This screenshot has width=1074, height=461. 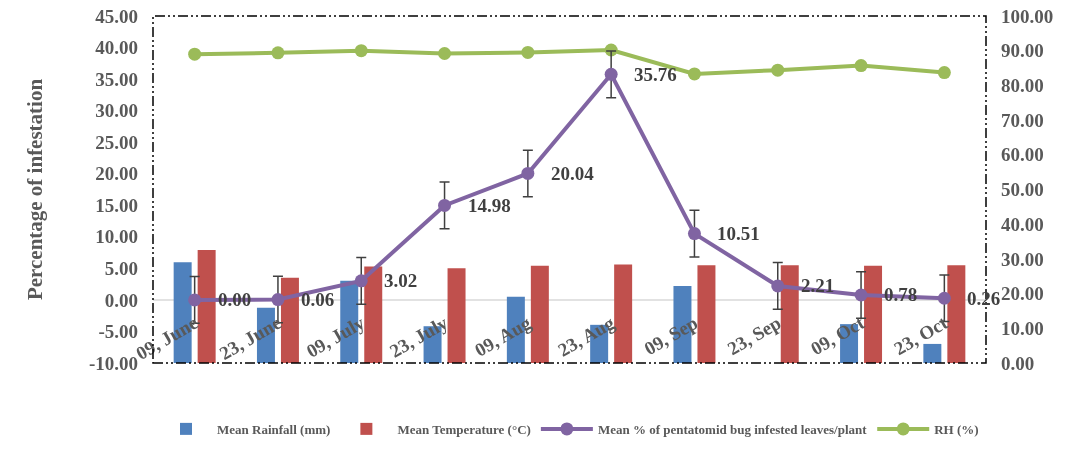 I want to click on y-tick-label: -5.00, so click(x=118, y=332).